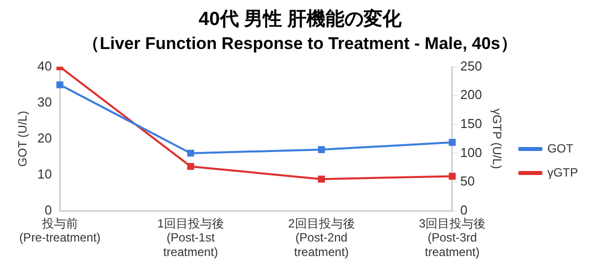 The width and height of the screenshot is (600, 274). Describe the element at coordinates (452, 238) in the screenshot. I see `x-tick-label: 3回目投与後 (Post-3rd treatment)` at that location.